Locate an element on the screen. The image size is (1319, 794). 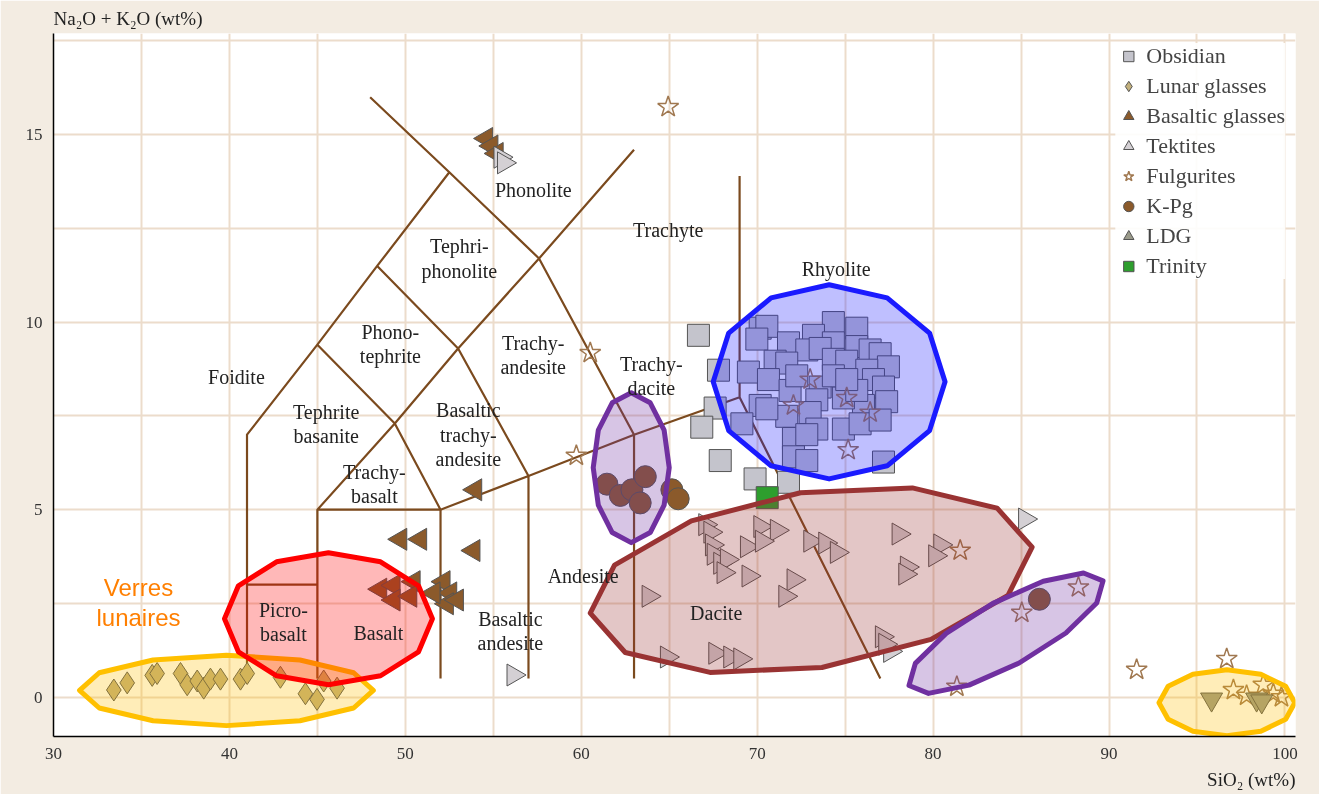
y-tick-label: 10 is located at coordinates (34, 322).